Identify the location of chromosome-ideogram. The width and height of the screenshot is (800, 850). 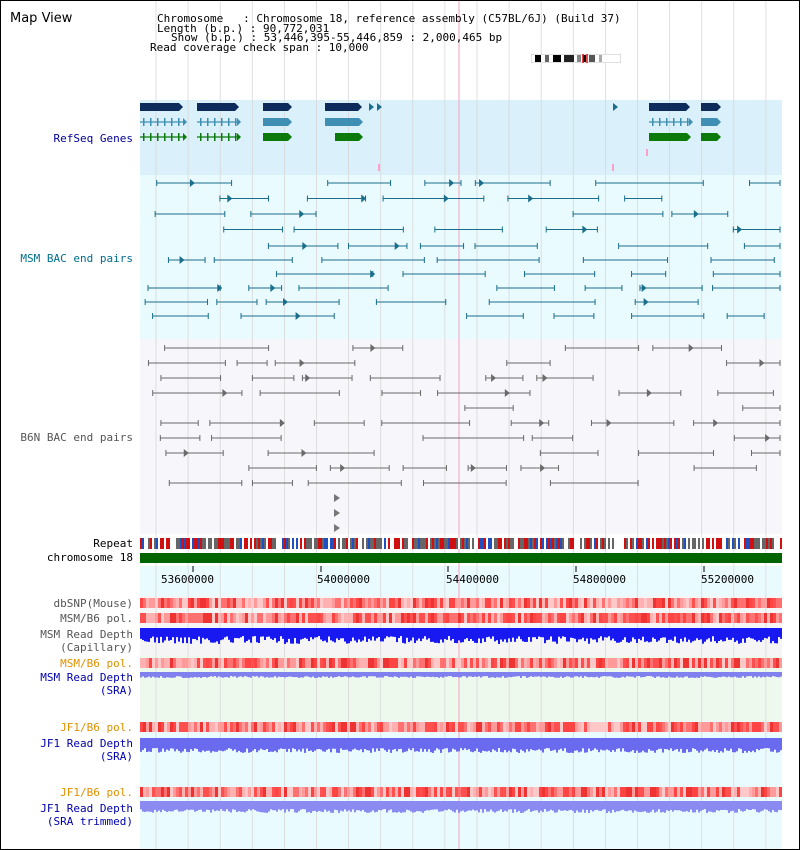
(576, 58).